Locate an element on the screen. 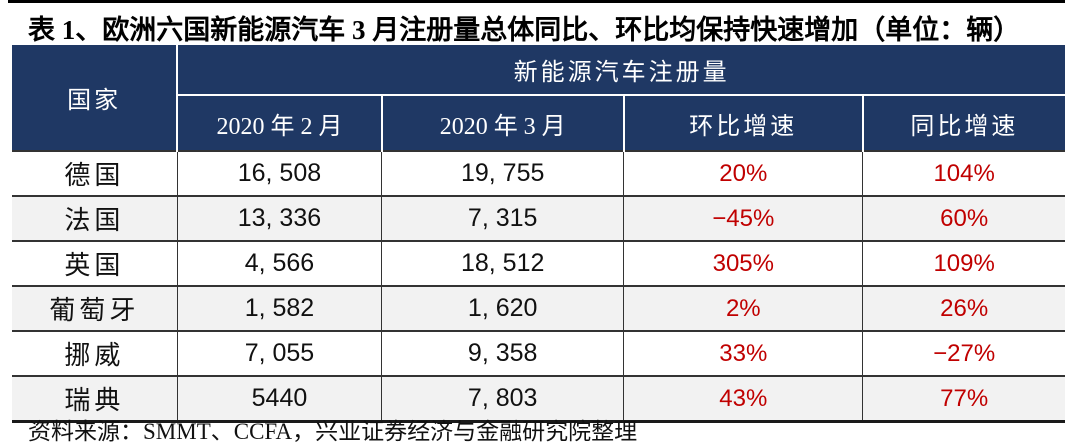  country-cell: 瑞典 is located at coordinates (95, 399).